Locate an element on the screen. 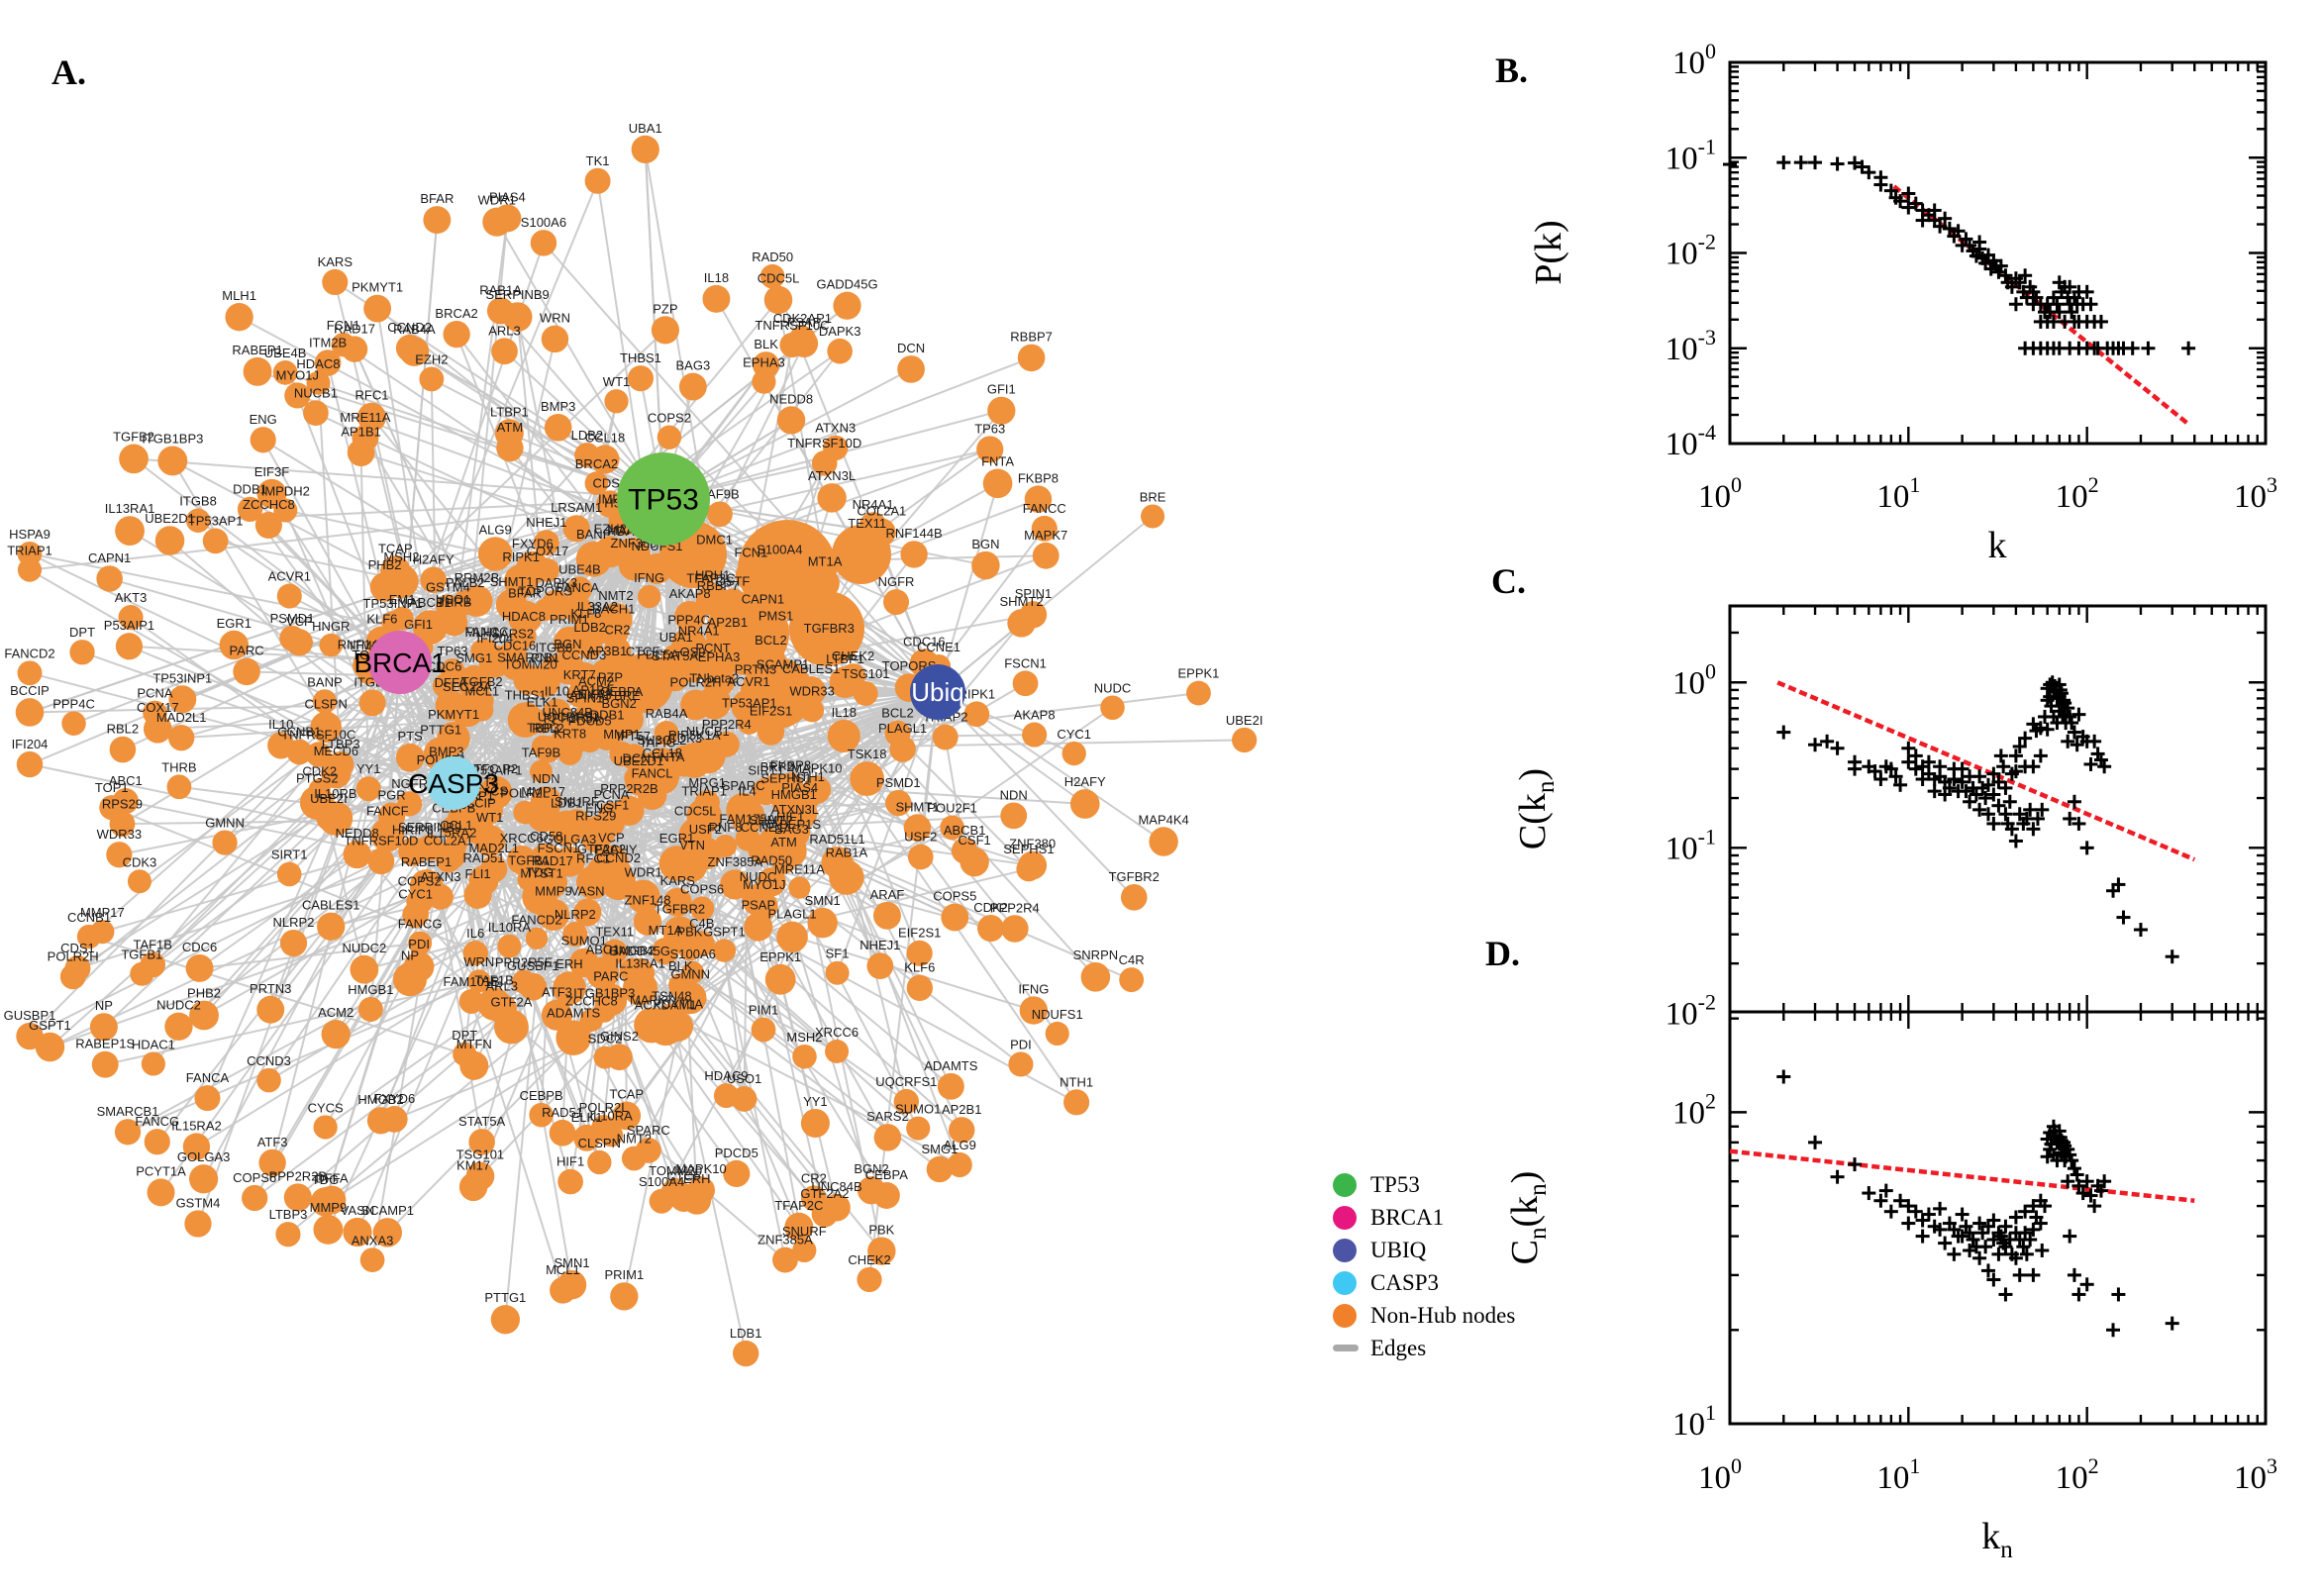 This screenshot has height=1596, width=2323. legend-item-non-hub-nodes: Non-Hub nodes is located at coordinates (1424, 1315).